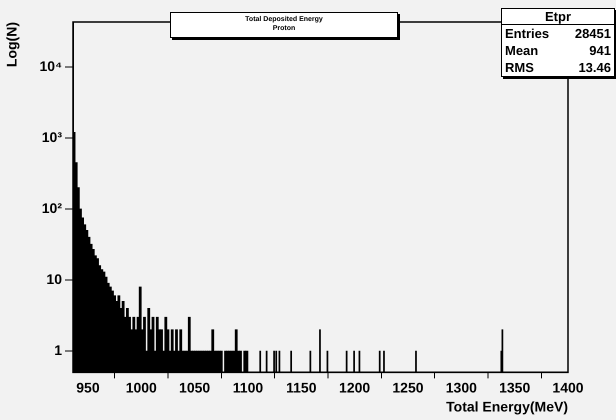 This screenshot has height=420, width=616. I want to click on x-tick-label: 950, so click(88, 388).